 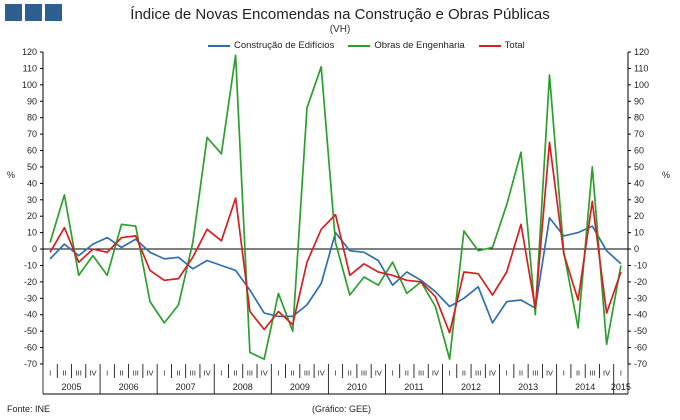 I want to click on brand-logo, so click(x=33, y=12).